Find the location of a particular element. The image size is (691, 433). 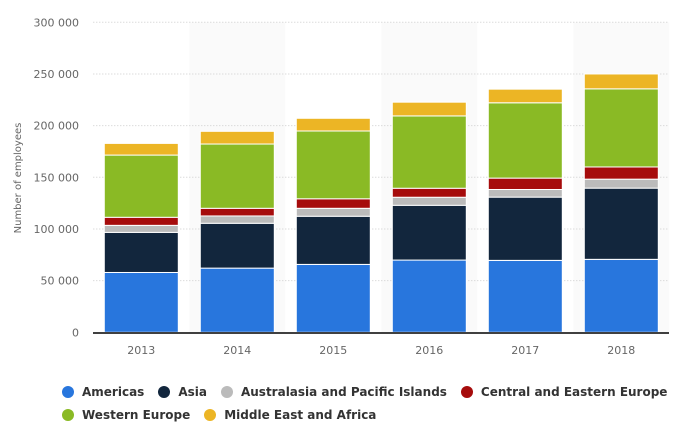

legend-item: Americas is located at coordinates (103, 392).